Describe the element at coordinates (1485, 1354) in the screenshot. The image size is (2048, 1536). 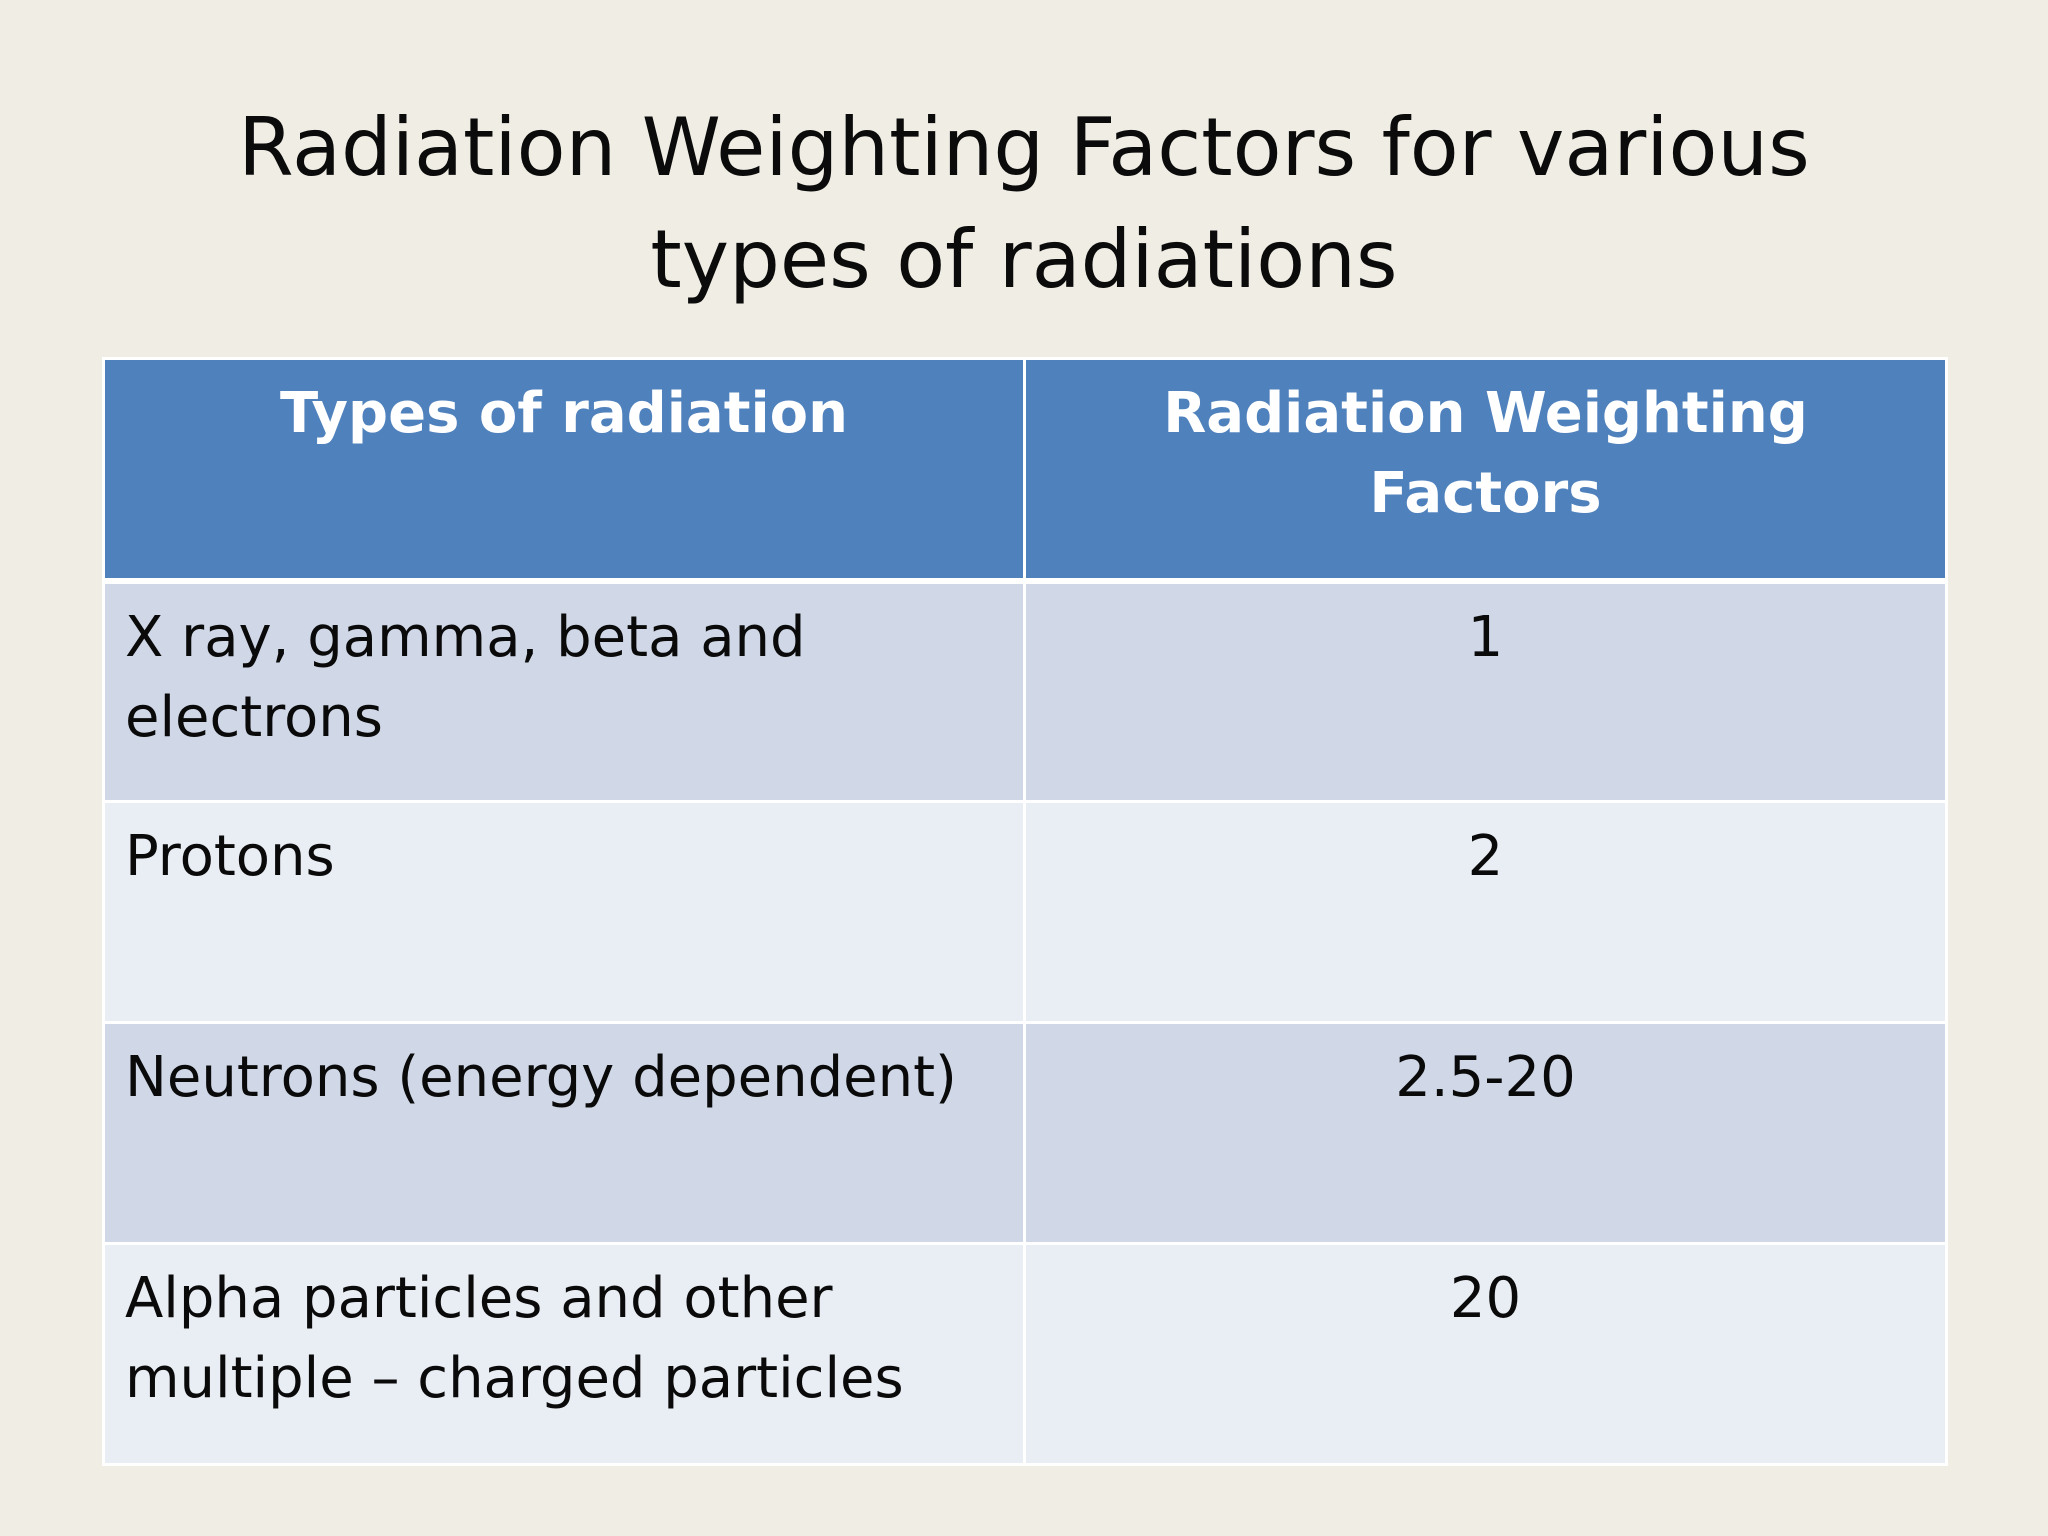
I see `weighting-factor-cell: 20` at that location.